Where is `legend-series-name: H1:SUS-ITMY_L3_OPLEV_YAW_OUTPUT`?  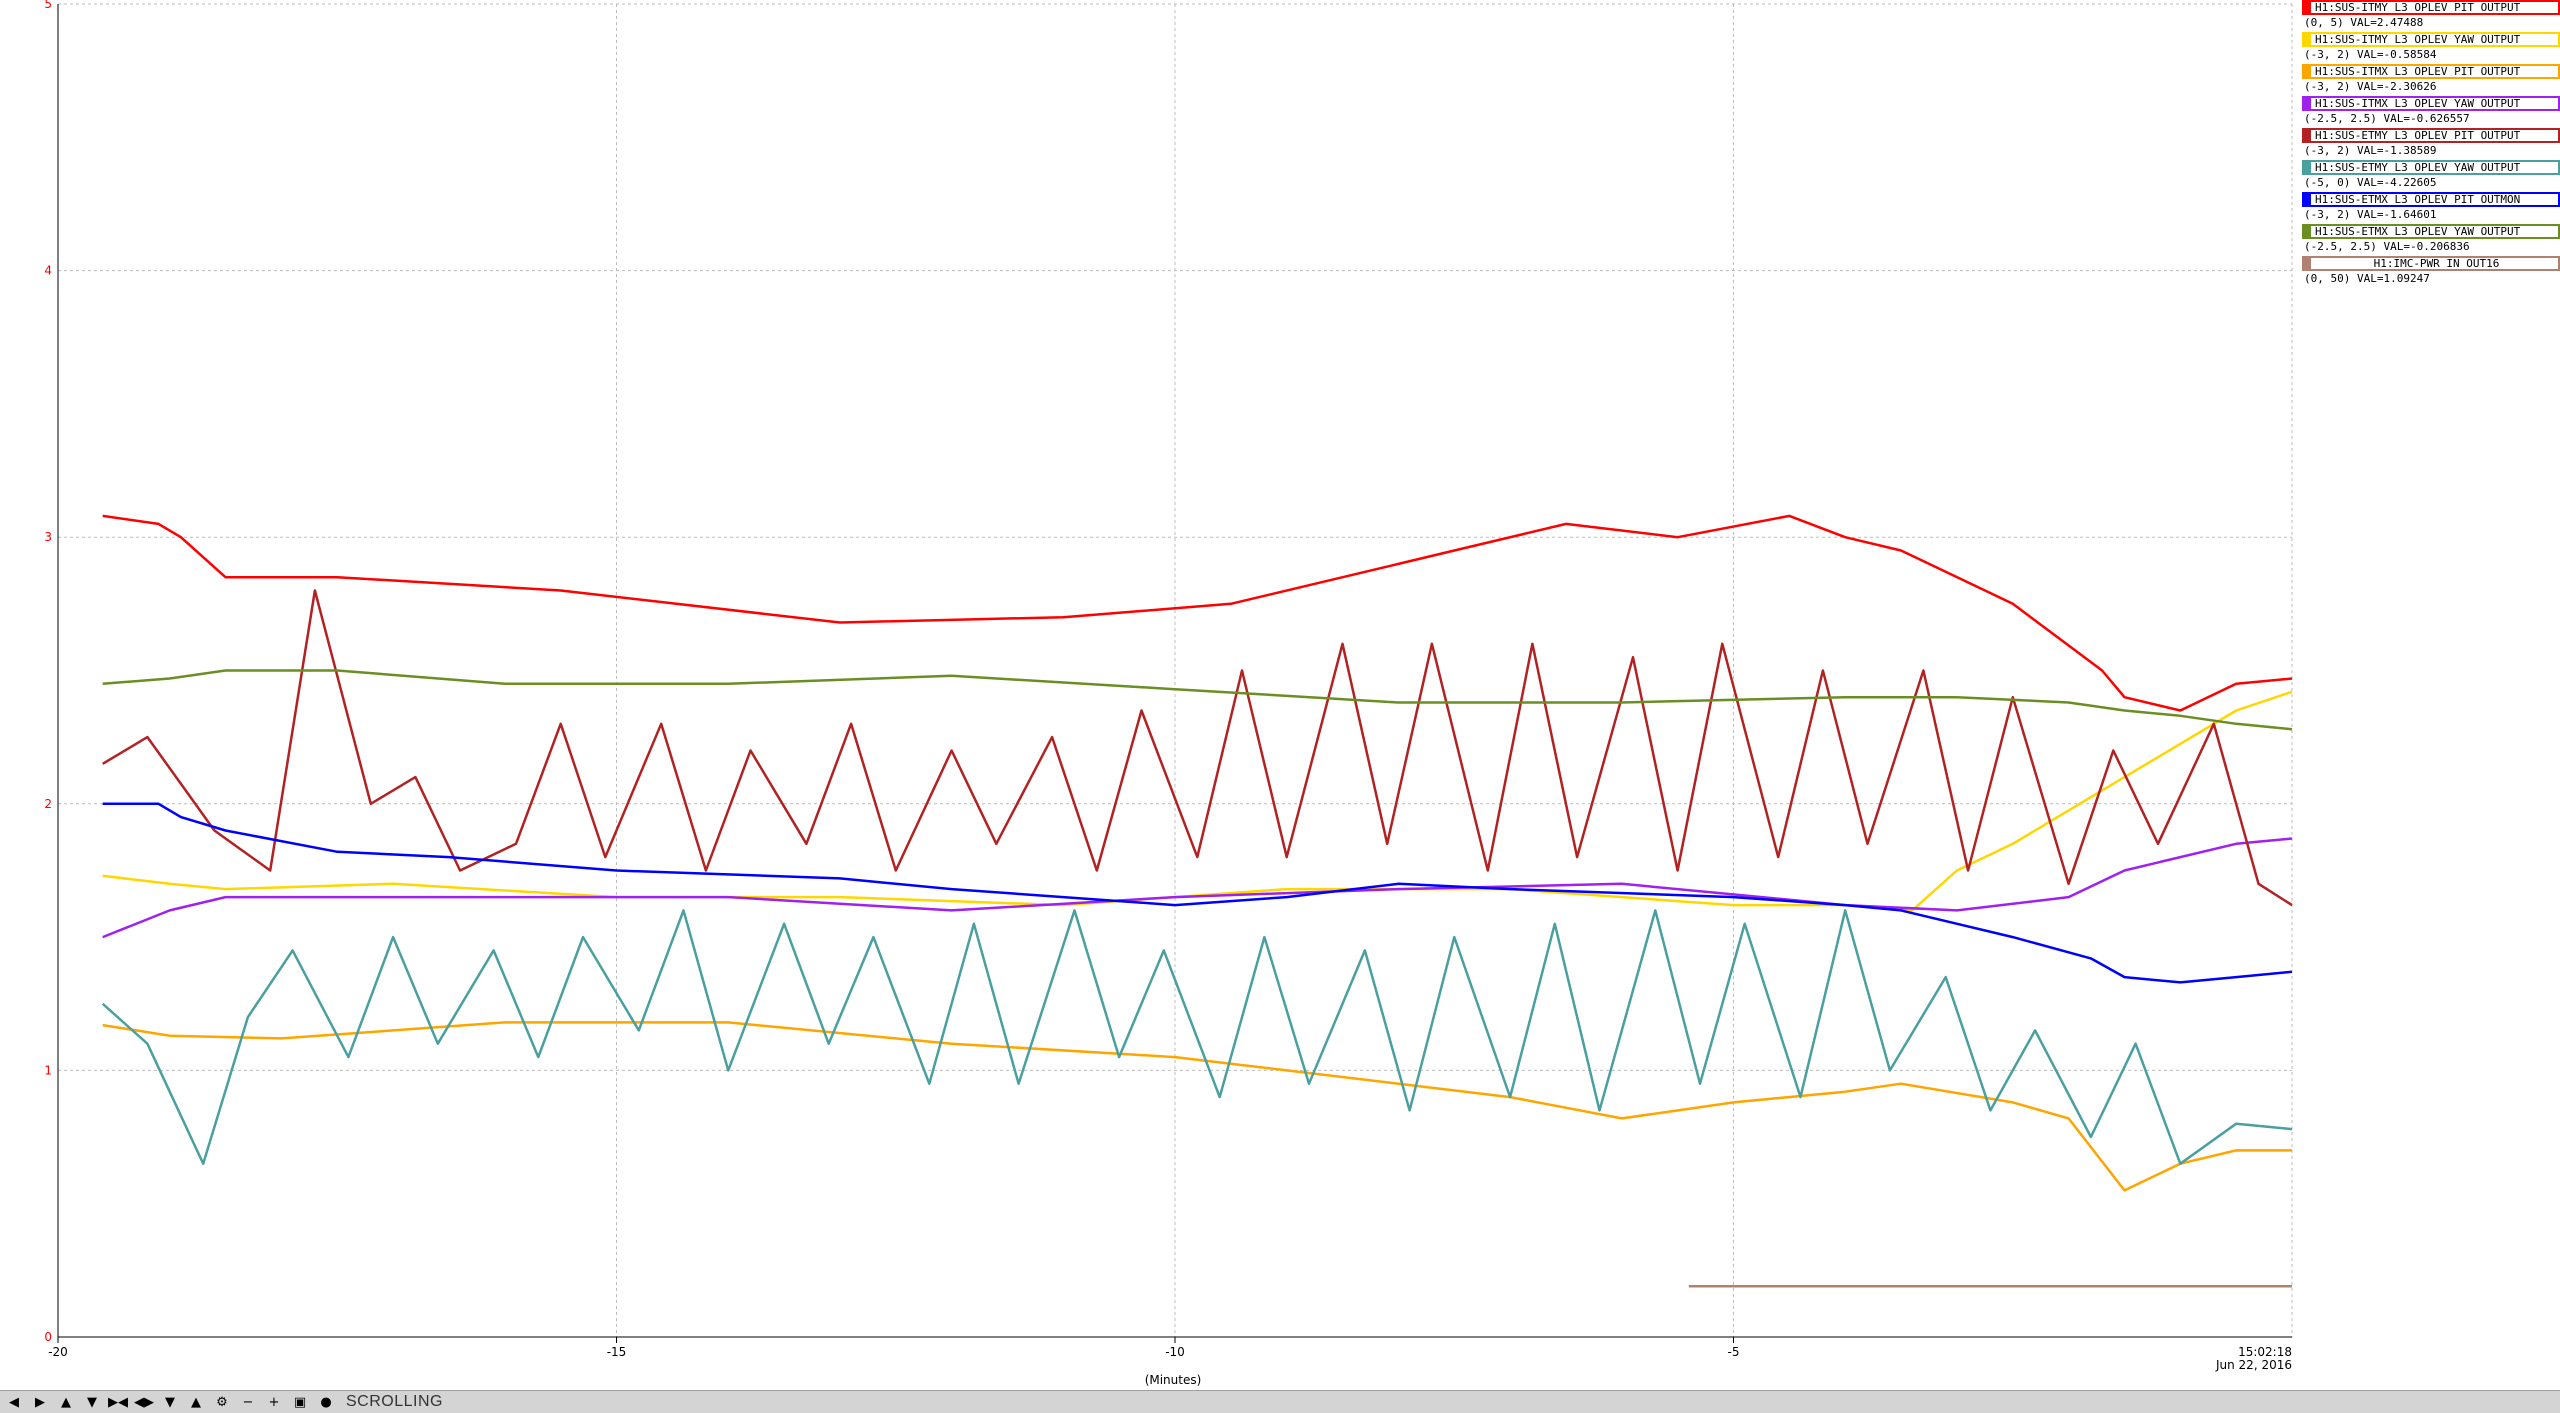 legend-series-name: H1:SUS-ITMY_L3_OPLEV_YAW_OUTPUT is located at coordinates (2431, 39).